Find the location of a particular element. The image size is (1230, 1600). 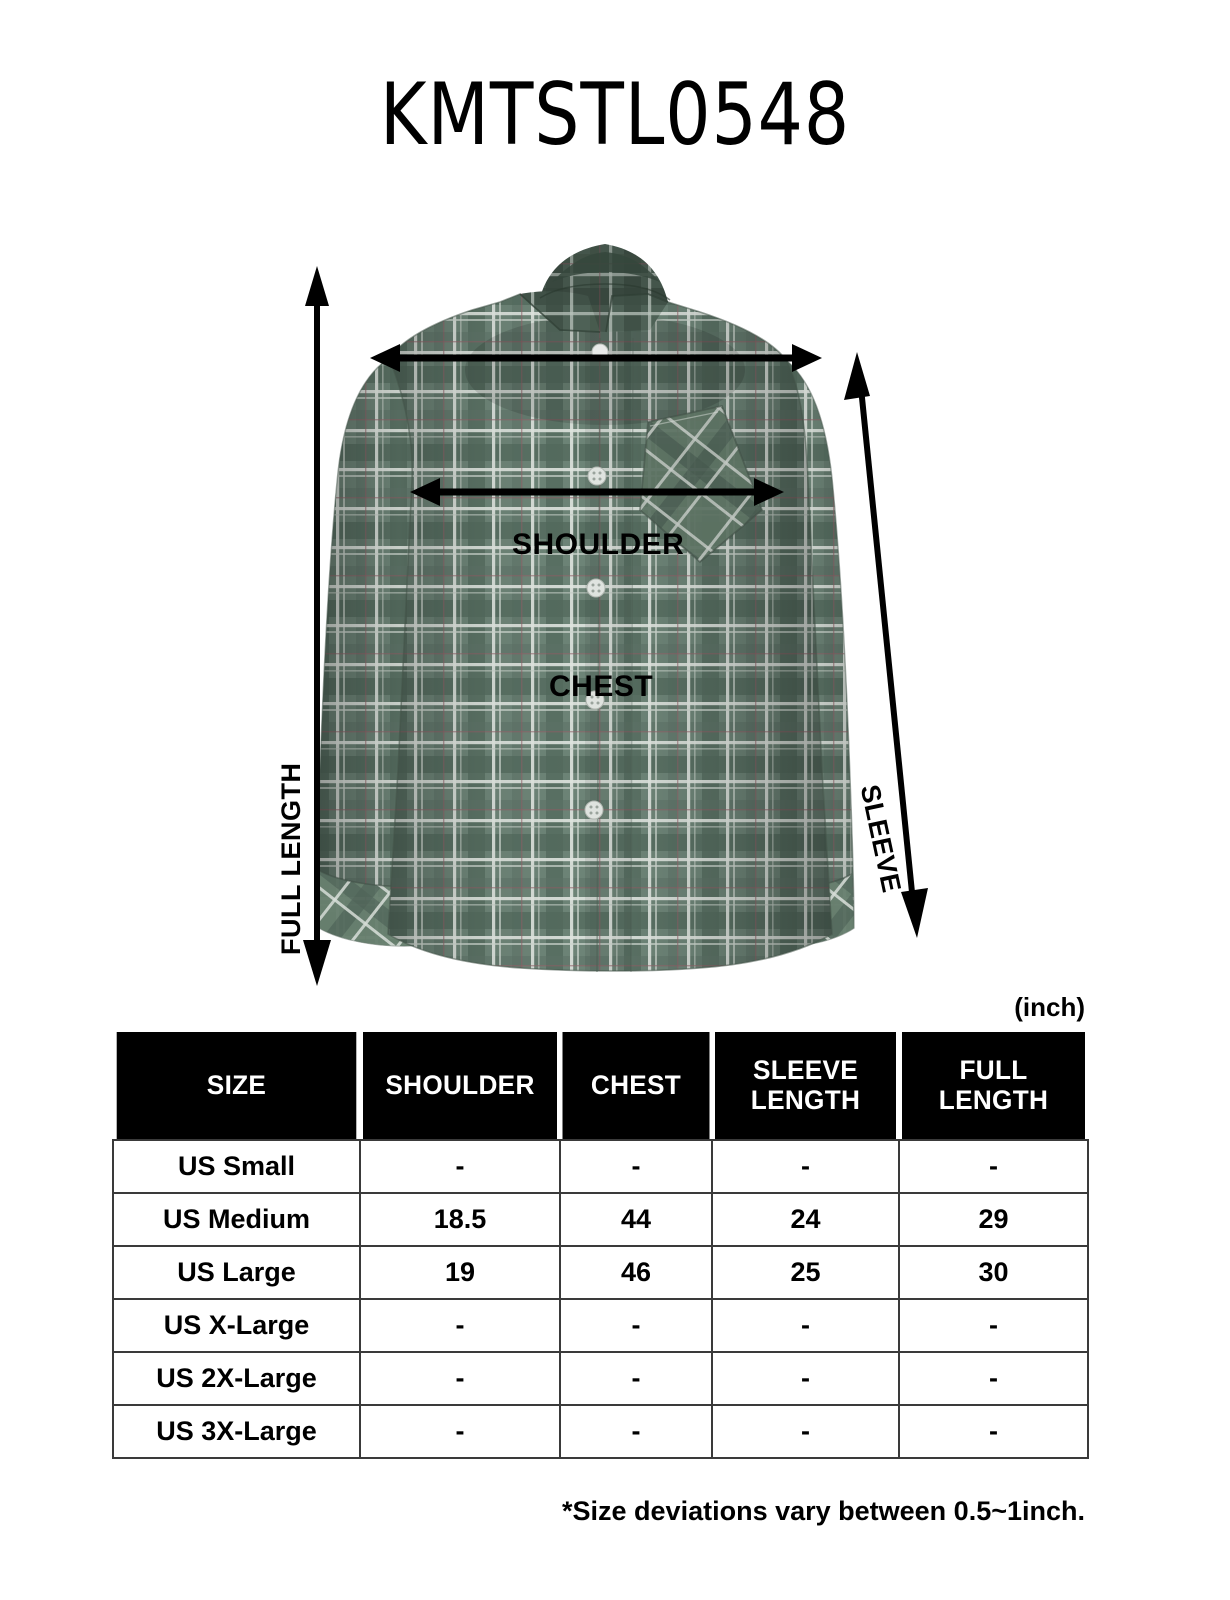

row-sleeve-length: 24 is located at coordinates (805, 1219).